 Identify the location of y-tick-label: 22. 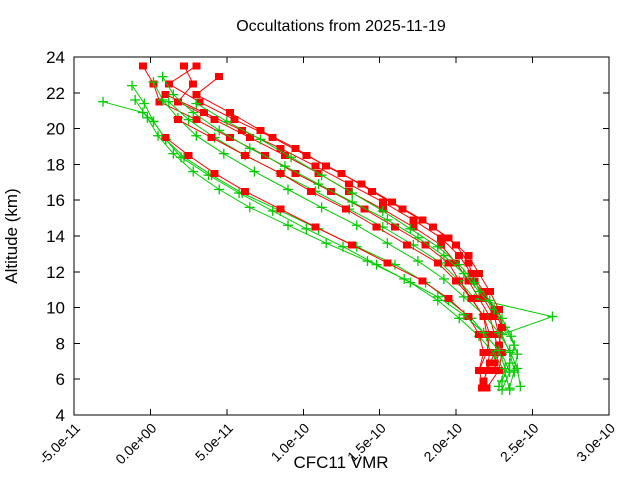
(55, 93).